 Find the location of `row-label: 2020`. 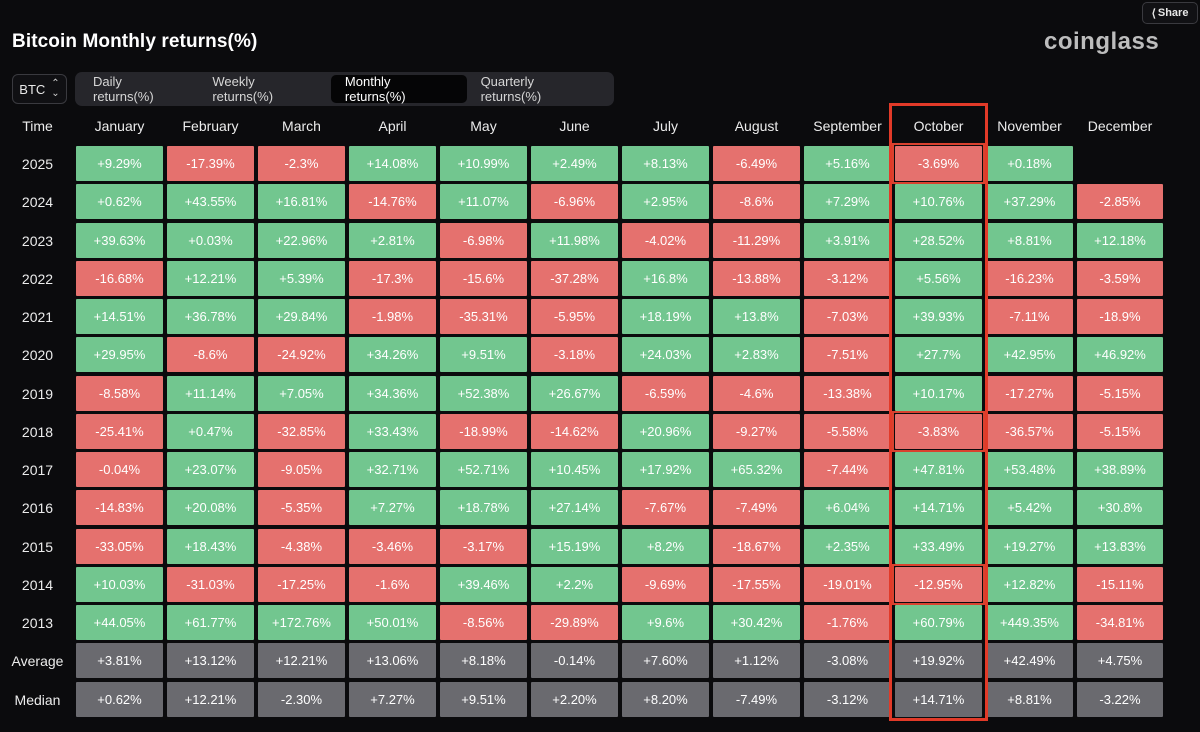

row-label: 2020 is located at coordinates (37, 354).